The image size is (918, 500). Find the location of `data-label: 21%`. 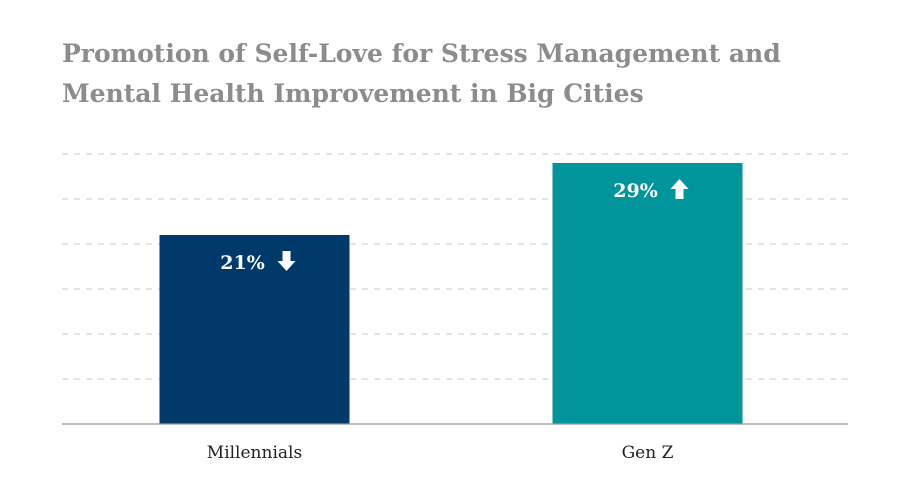

data-label: 21% is located at coordinates (242, 263).